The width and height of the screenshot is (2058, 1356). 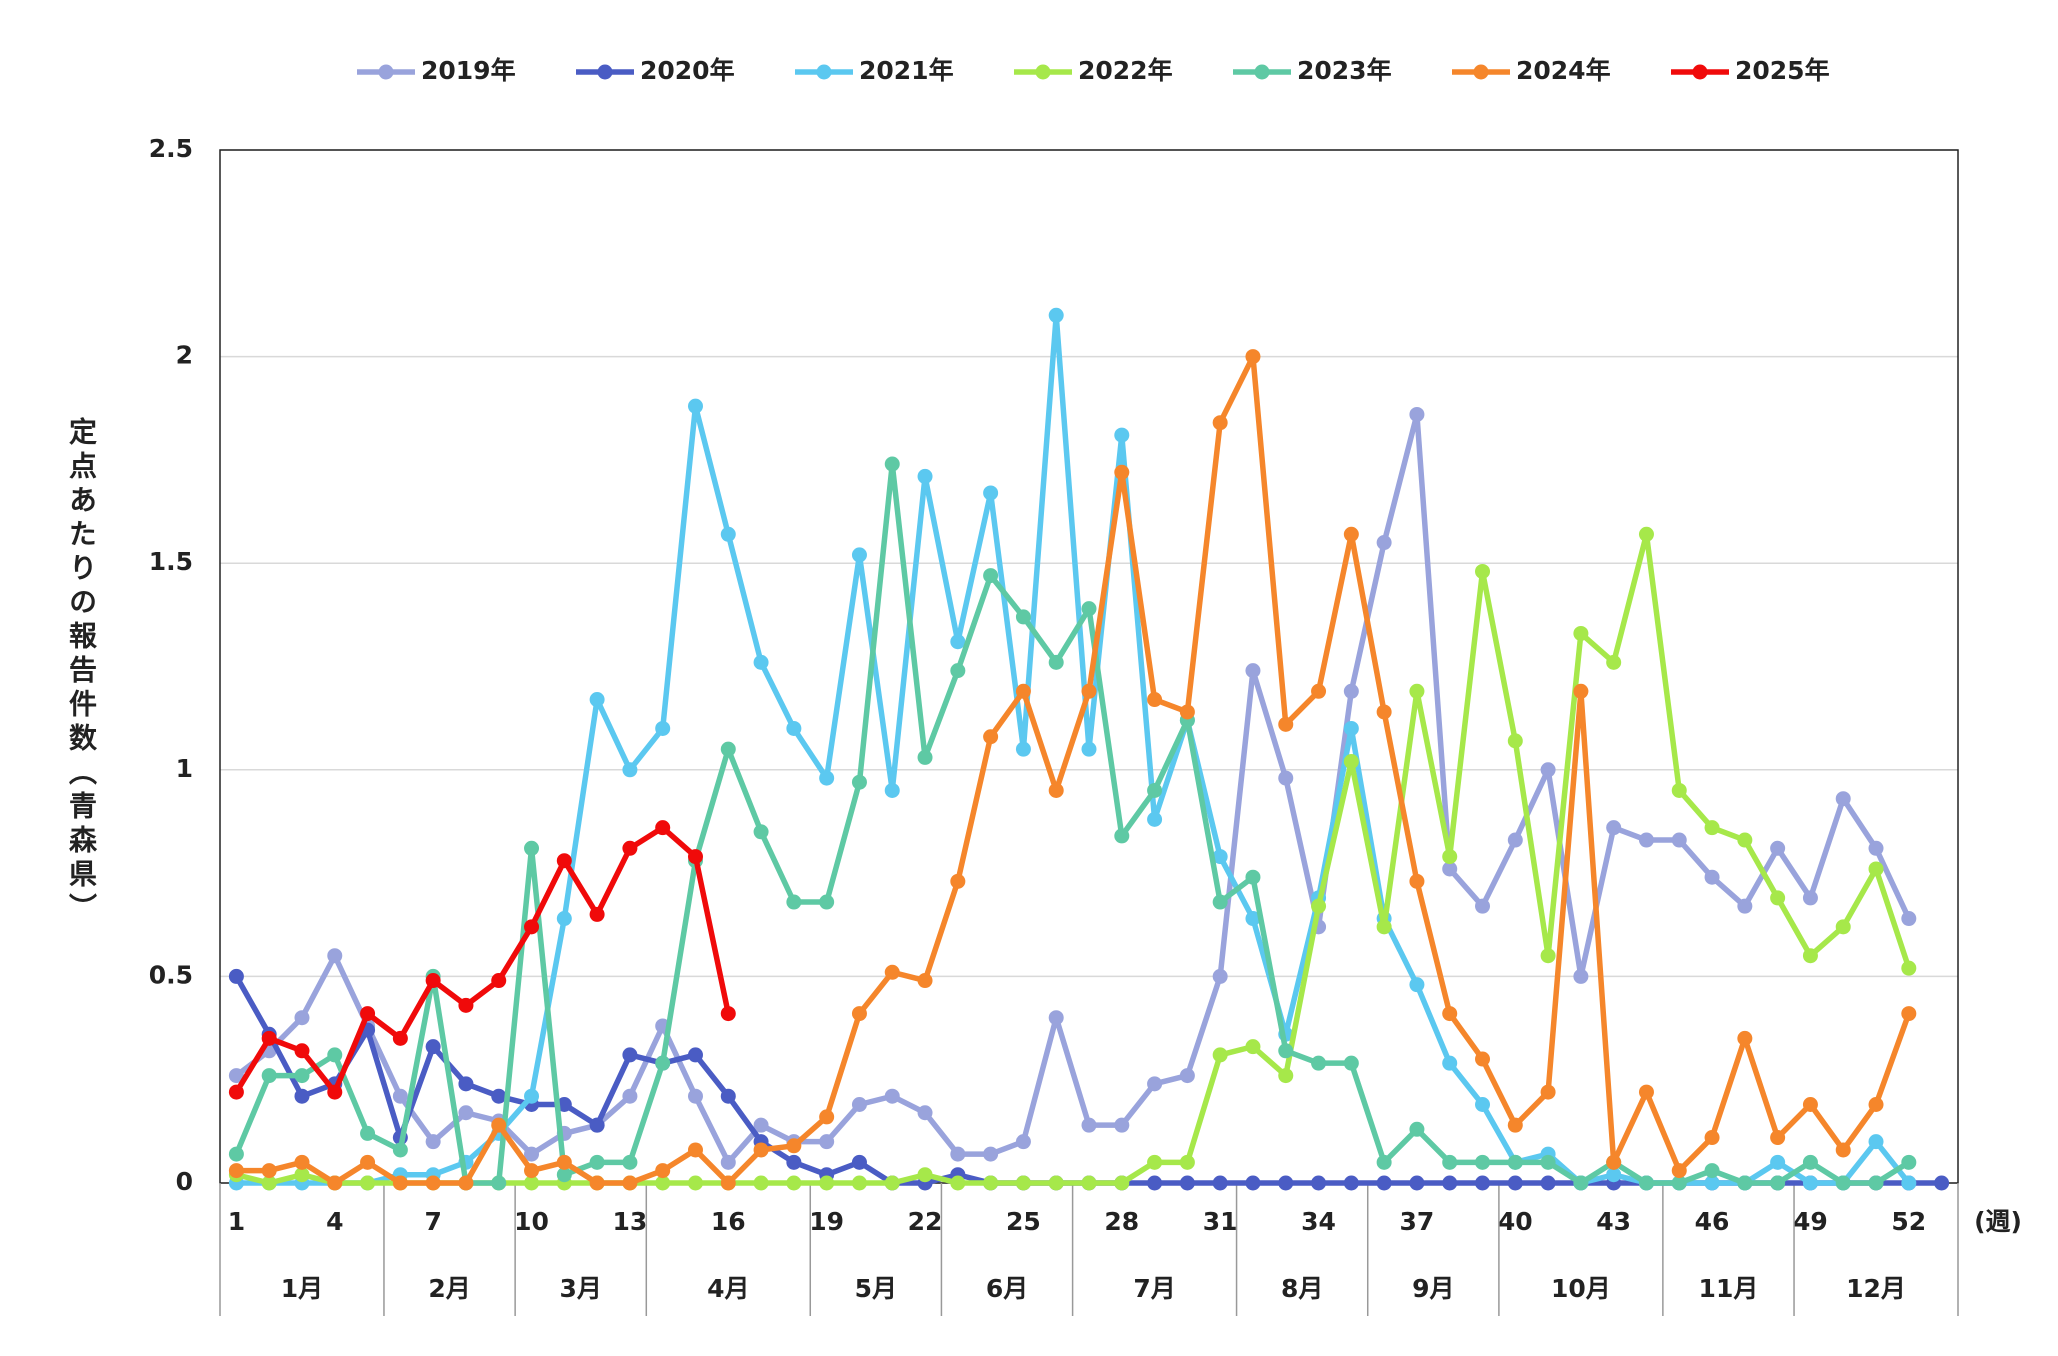 I want to click on legend-label: 2020年, so click(x=687, y=70).